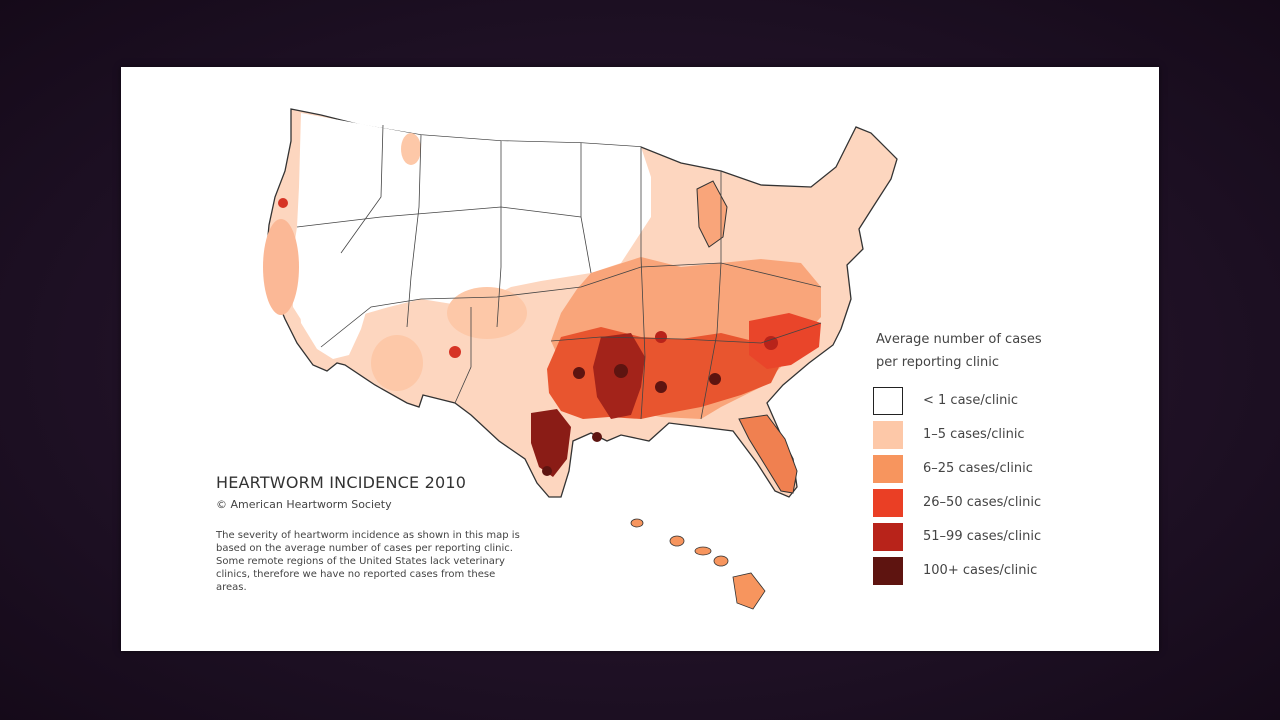  I want to click on florida-peninsula, so click(768, 454).